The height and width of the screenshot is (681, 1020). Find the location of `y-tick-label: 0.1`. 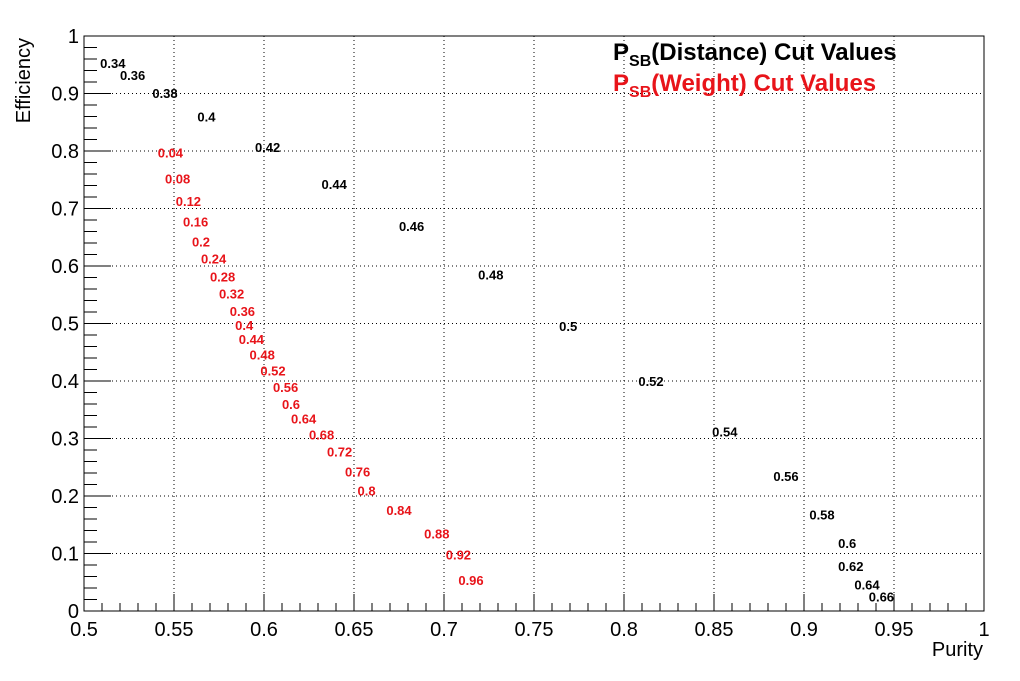

y-tick-label: 0.1 is located at coordinates (65, 555).